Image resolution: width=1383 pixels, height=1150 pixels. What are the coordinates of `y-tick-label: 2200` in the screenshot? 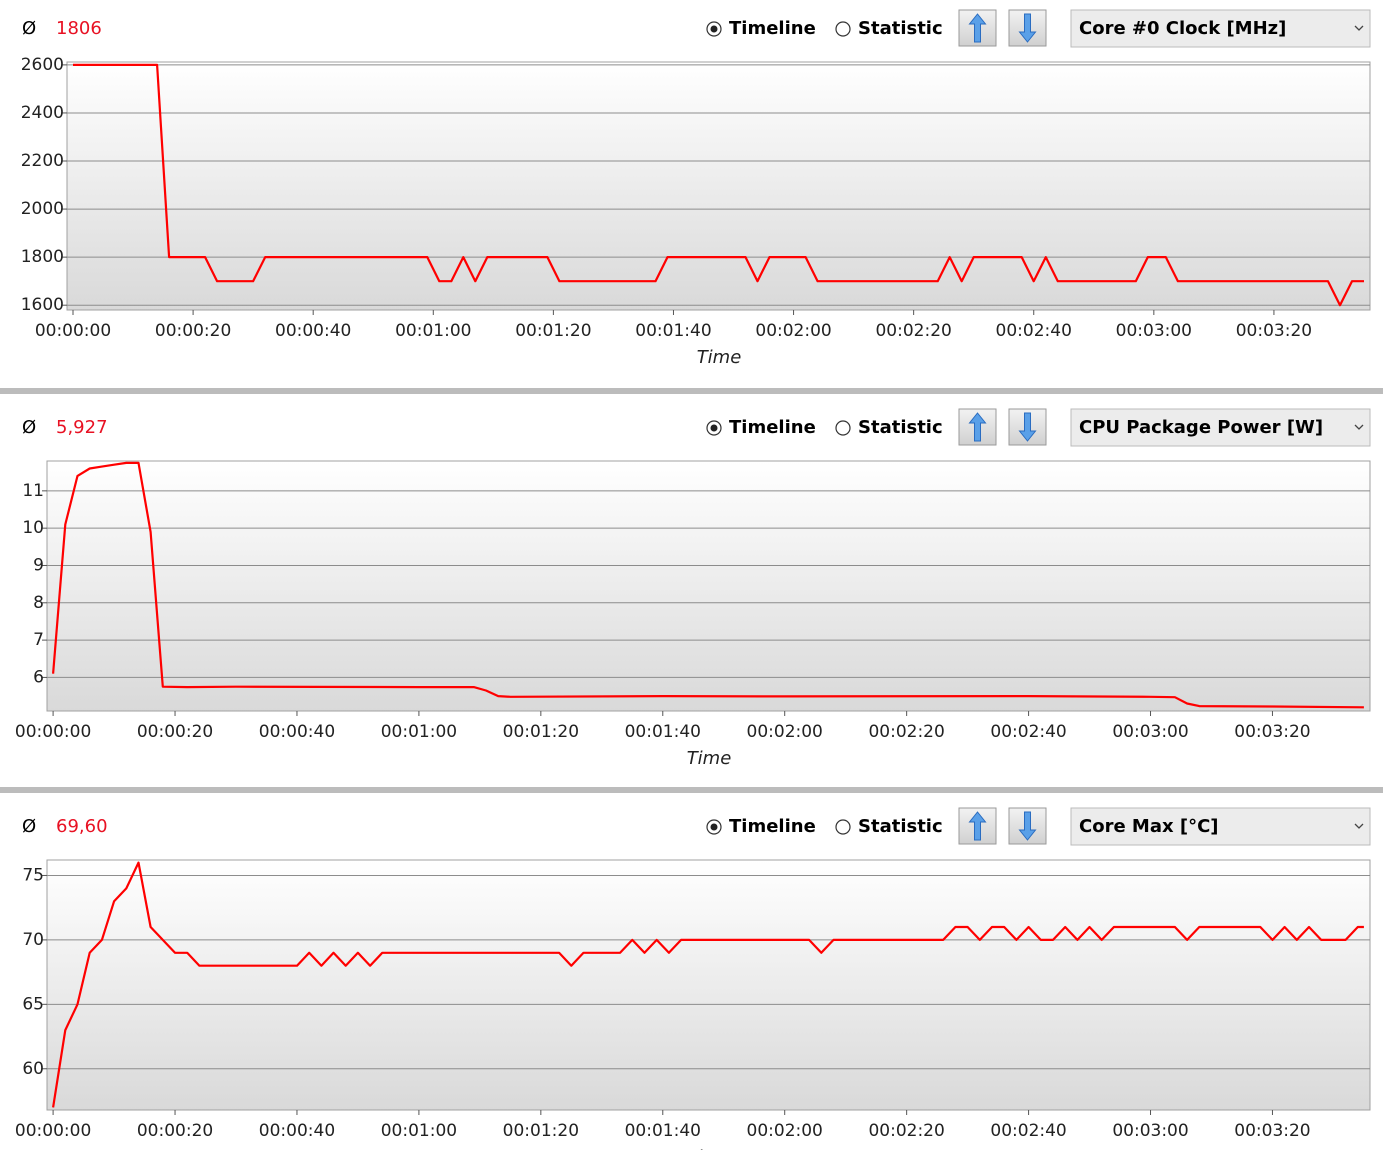 It's located at (42, 161).